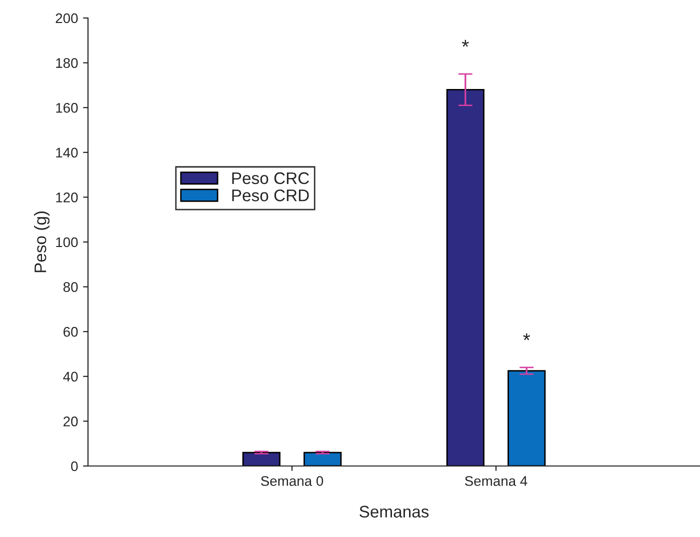 This screenshot has height=537, width=700. Describe the element at coordinates (67, 242) in the screenshot. I see `y-tick-label: 100` at that location.